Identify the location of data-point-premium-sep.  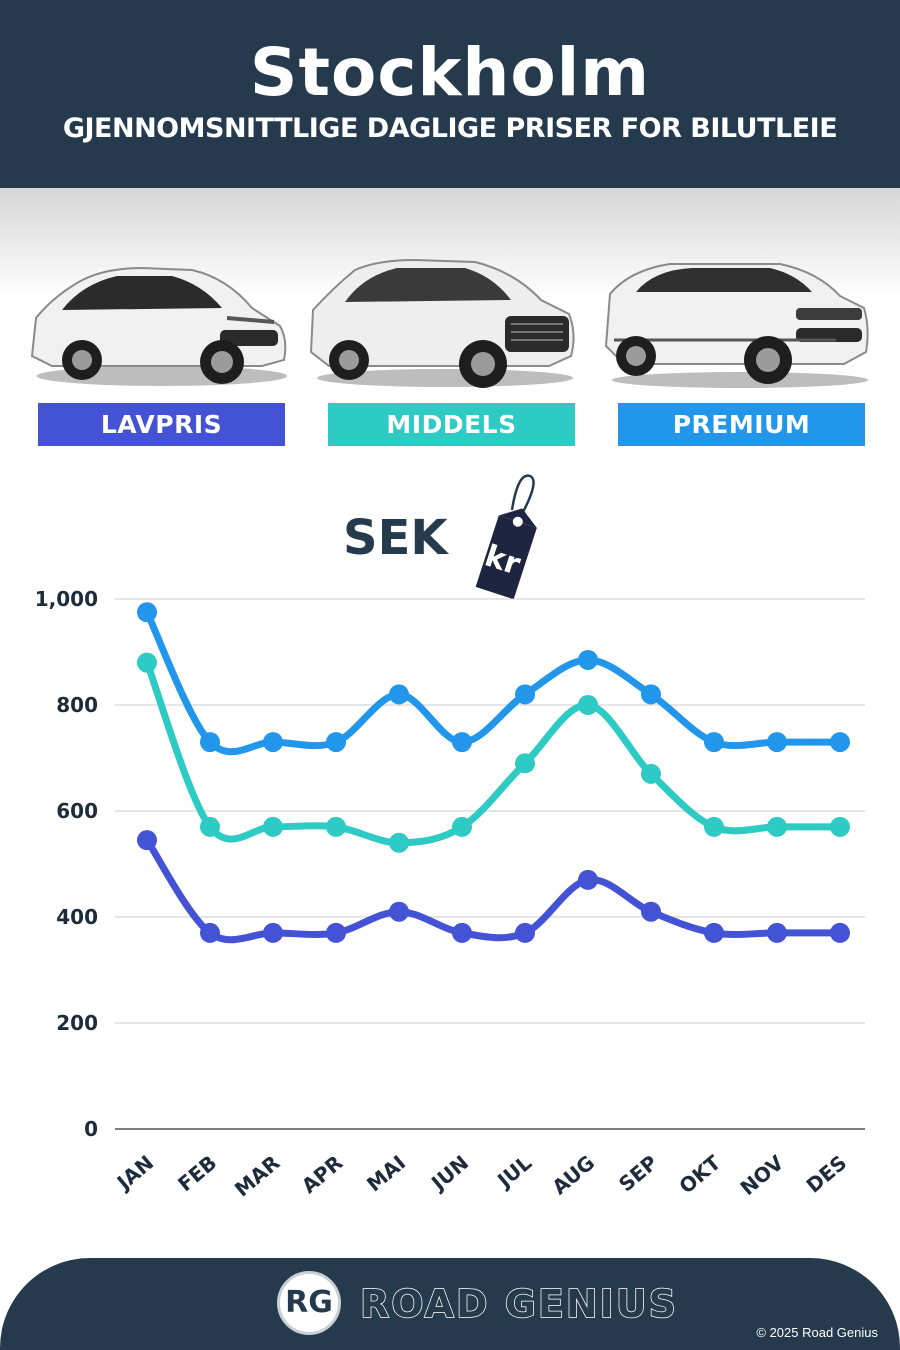
(651, 694).